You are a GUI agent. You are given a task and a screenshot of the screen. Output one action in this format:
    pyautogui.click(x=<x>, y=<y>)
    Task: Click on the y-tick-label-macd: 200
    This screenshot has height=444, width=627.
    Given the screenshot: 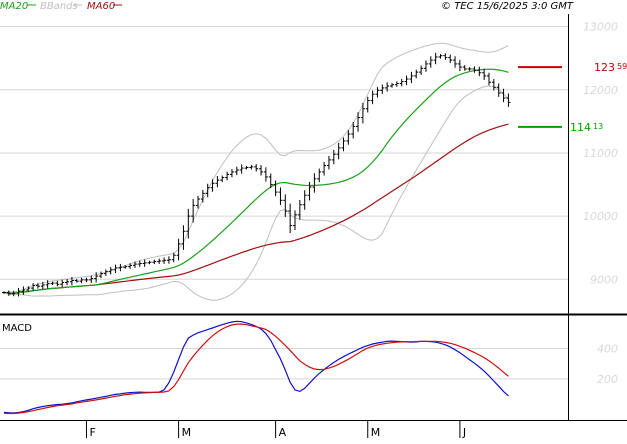 What is the action you would take?
    pyautogui.click(x=607, y=379)
    